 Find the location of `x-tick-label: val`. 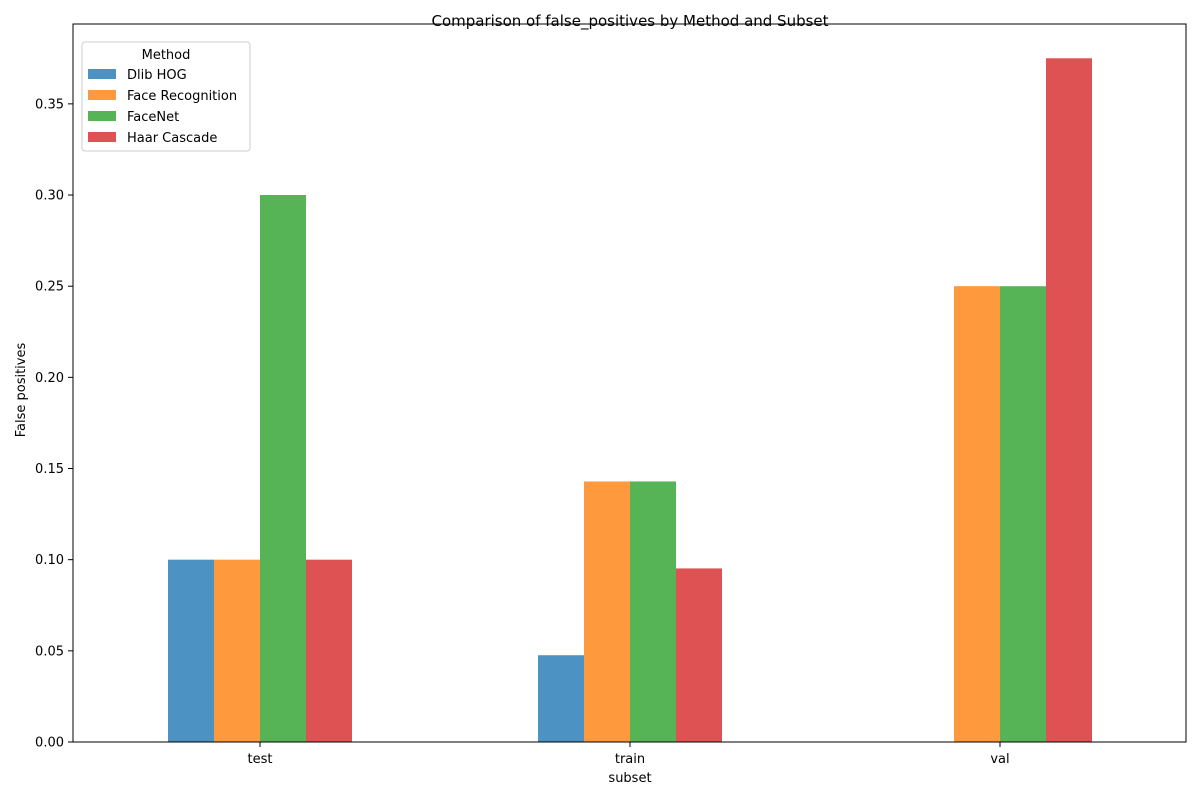

x-tick-label: val is located at coordinates (999, 759).